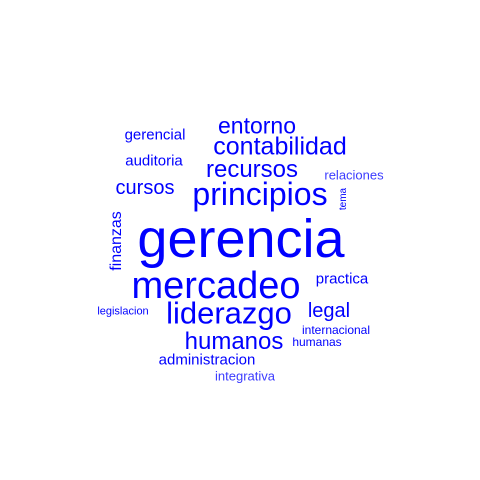 Image resolution: width=480 pixels, height=480 pixels. I want to click on word-auditoria: auditoria, so click(154, 161).